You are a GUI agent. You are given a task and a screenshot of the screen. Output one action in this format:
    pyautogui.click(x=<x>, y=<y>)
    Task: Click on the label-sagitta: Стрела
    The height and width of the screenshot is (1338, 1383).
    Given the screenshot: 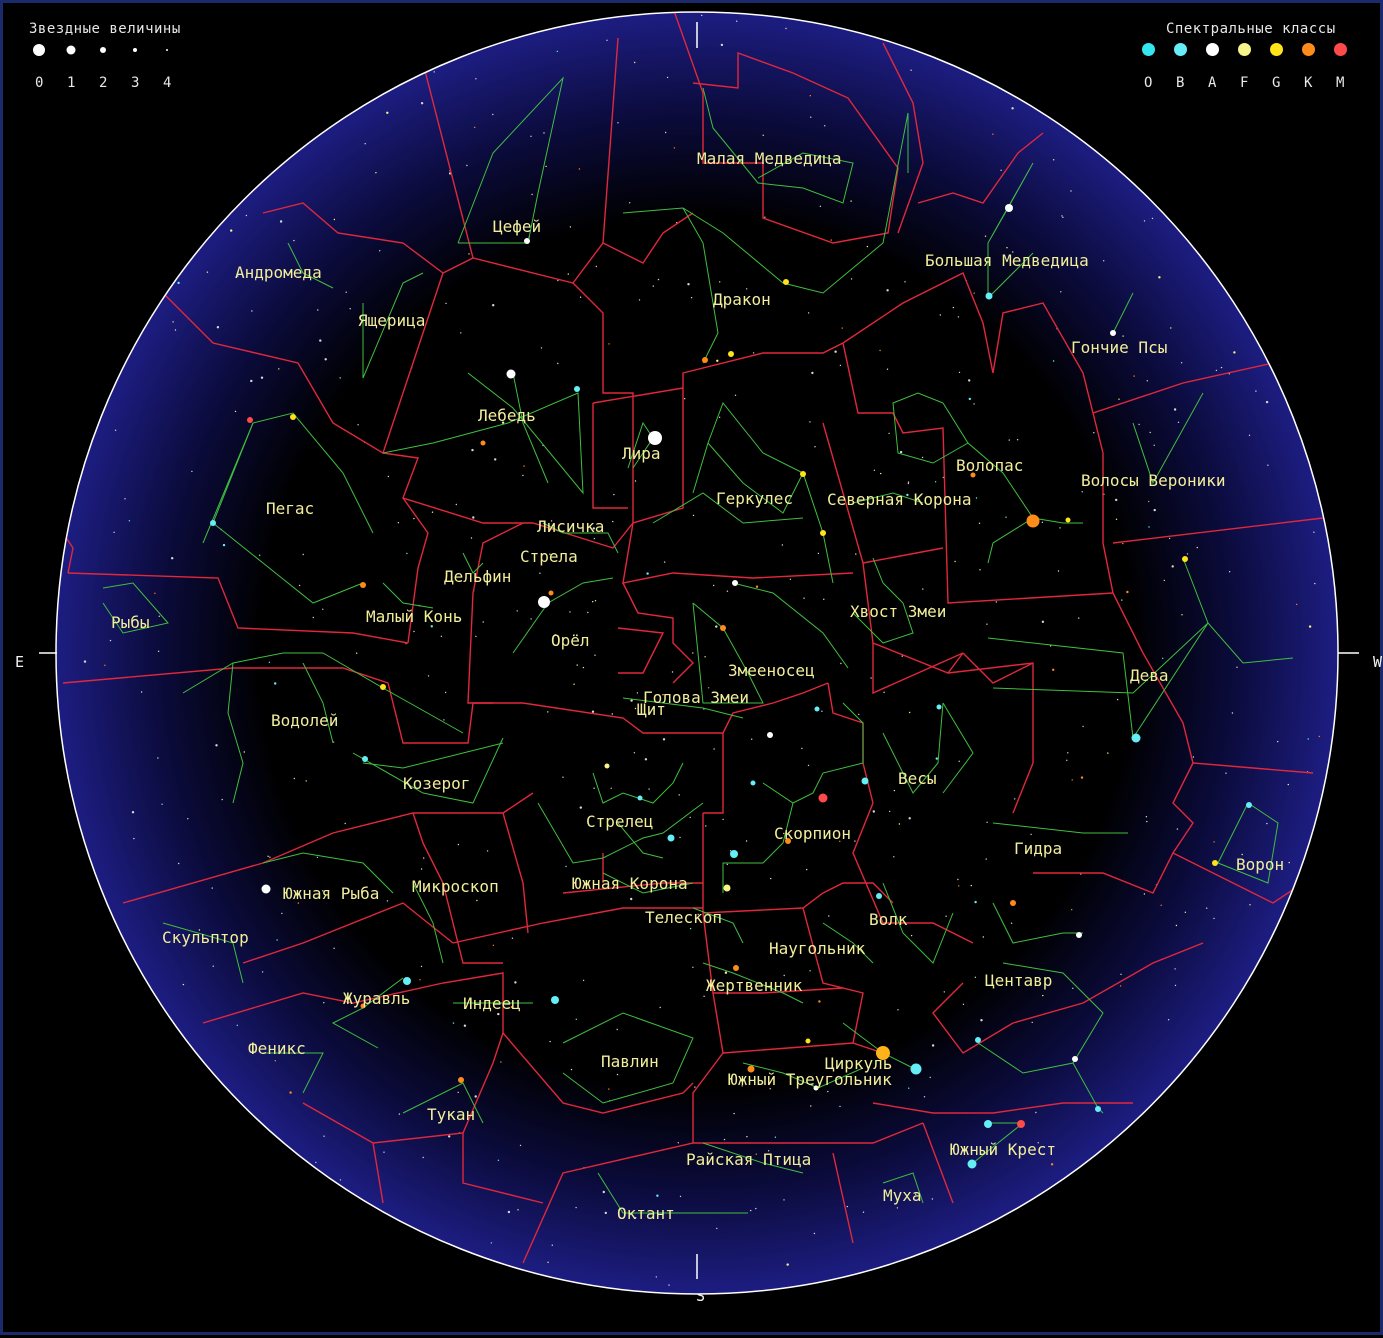 What is the action you would take?
    pyautogui.click(x=549, y=556)
    